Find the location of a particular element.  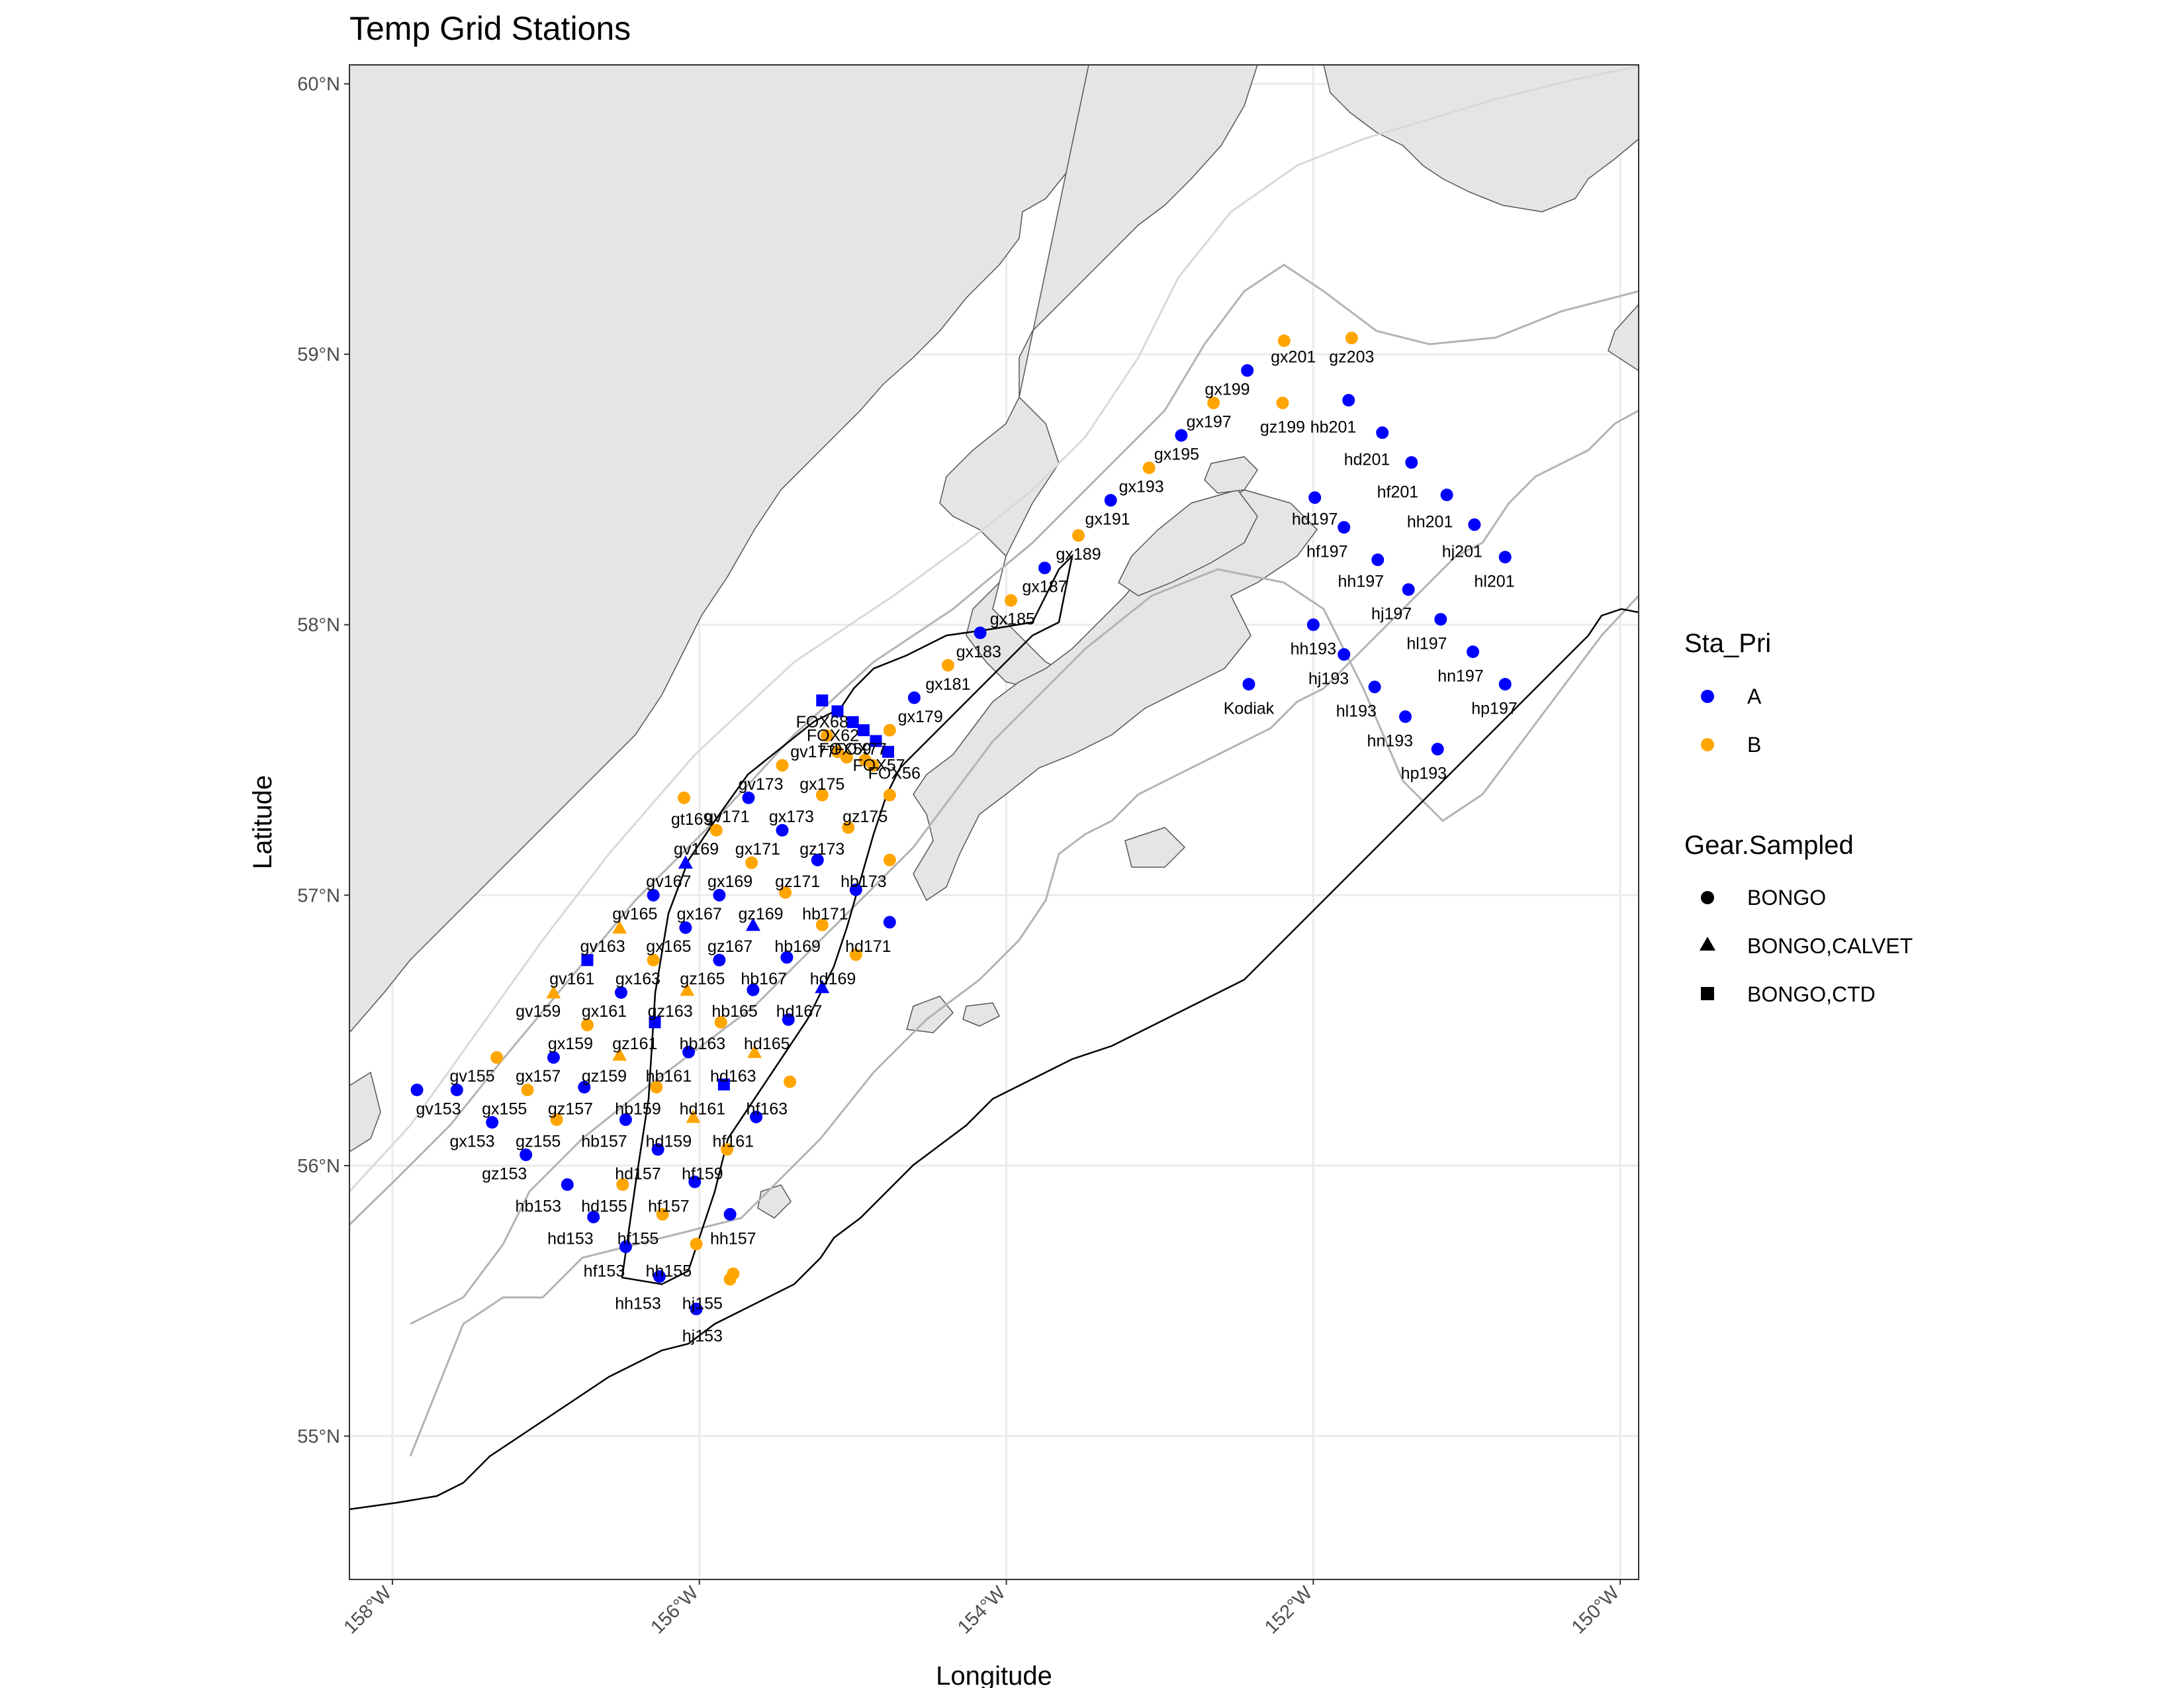

station-label: gz171 is located at coordinates (798, 881).